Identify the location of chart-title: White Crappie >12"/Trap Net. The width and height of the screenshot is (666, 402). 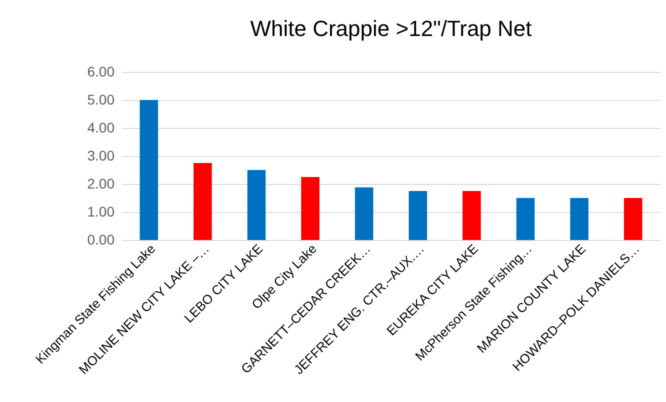
(391, 28).